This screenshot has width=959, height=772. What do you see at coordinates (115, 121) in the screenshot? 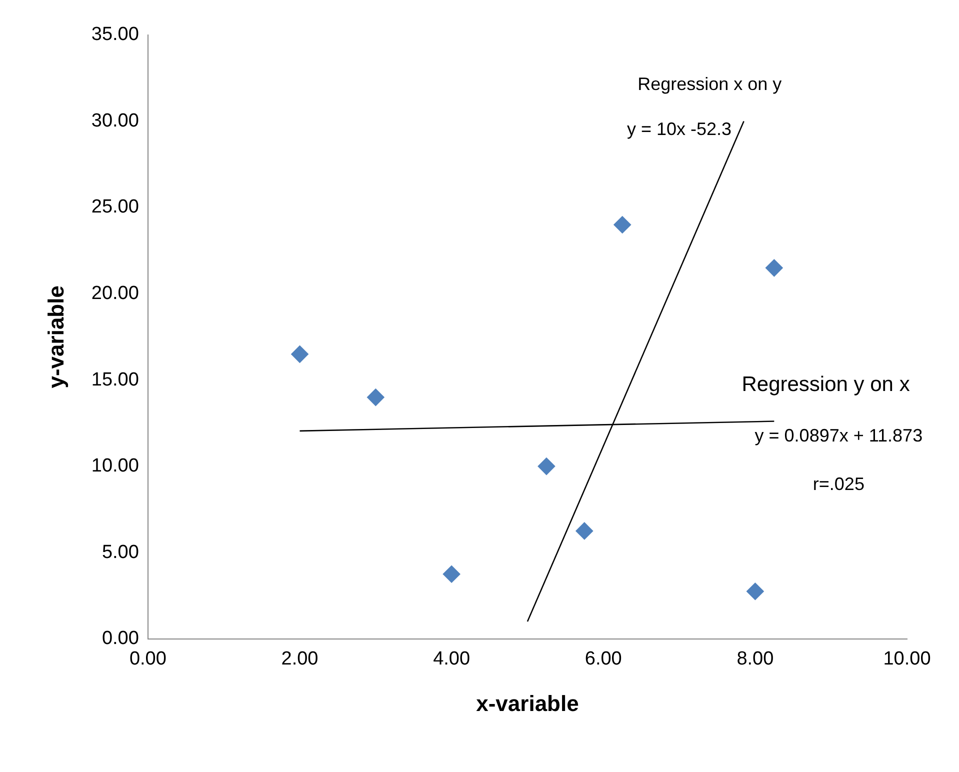
I see `y-tick-label: 30.00` at bounding box center [115, 121].